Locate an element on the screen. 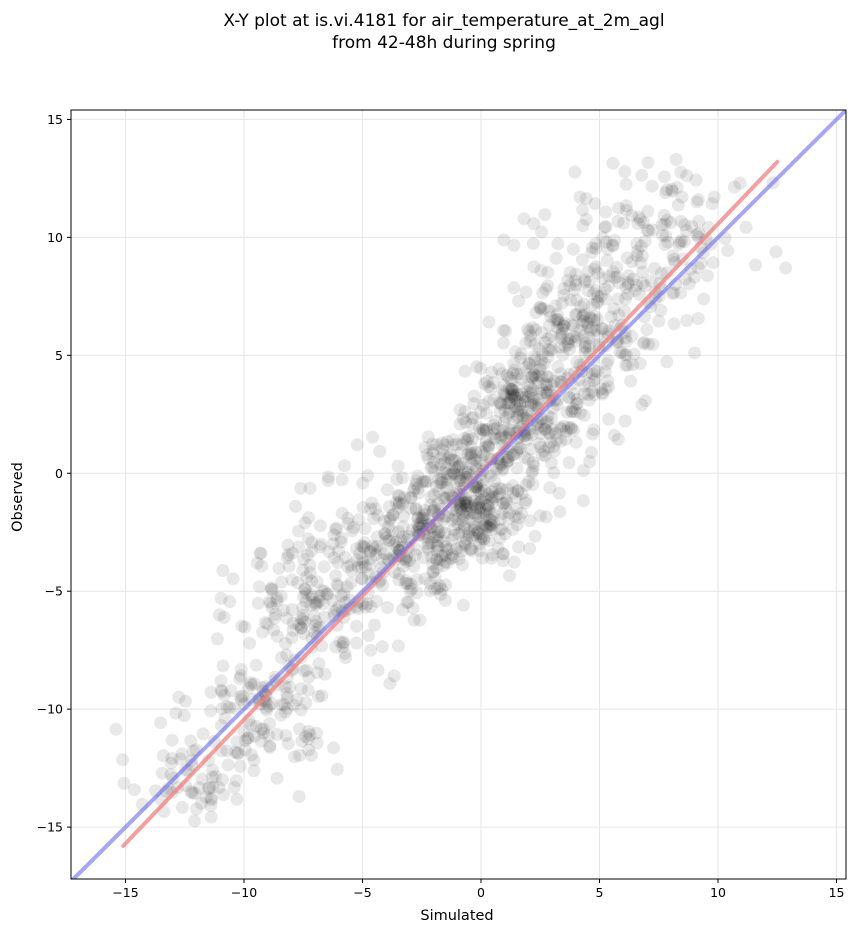  x-tick-label-5: 10 is located at coordinates (718, 892).